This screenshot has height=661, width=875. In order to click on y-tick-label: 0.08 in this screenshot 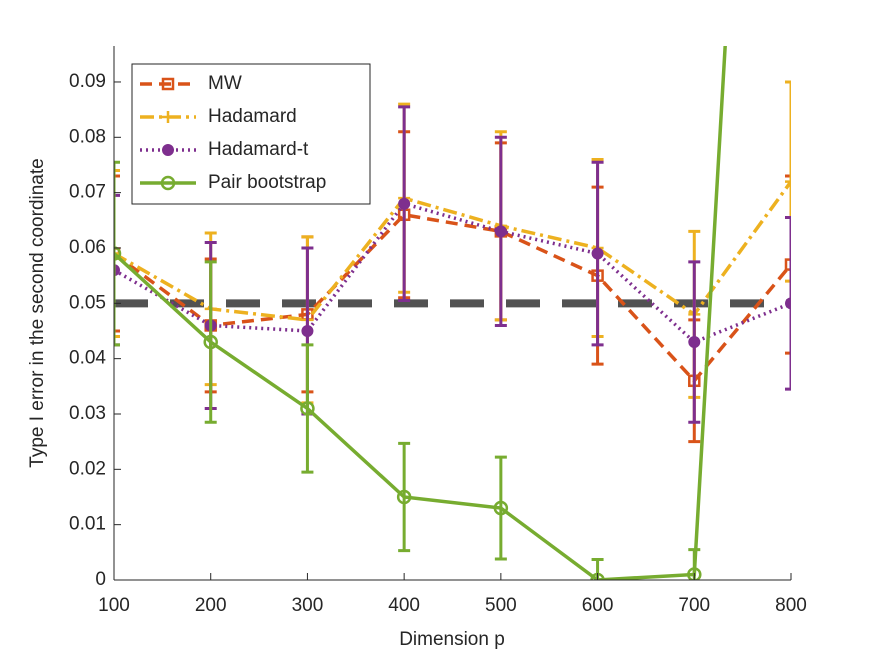, I will do `click(87, 136)`.